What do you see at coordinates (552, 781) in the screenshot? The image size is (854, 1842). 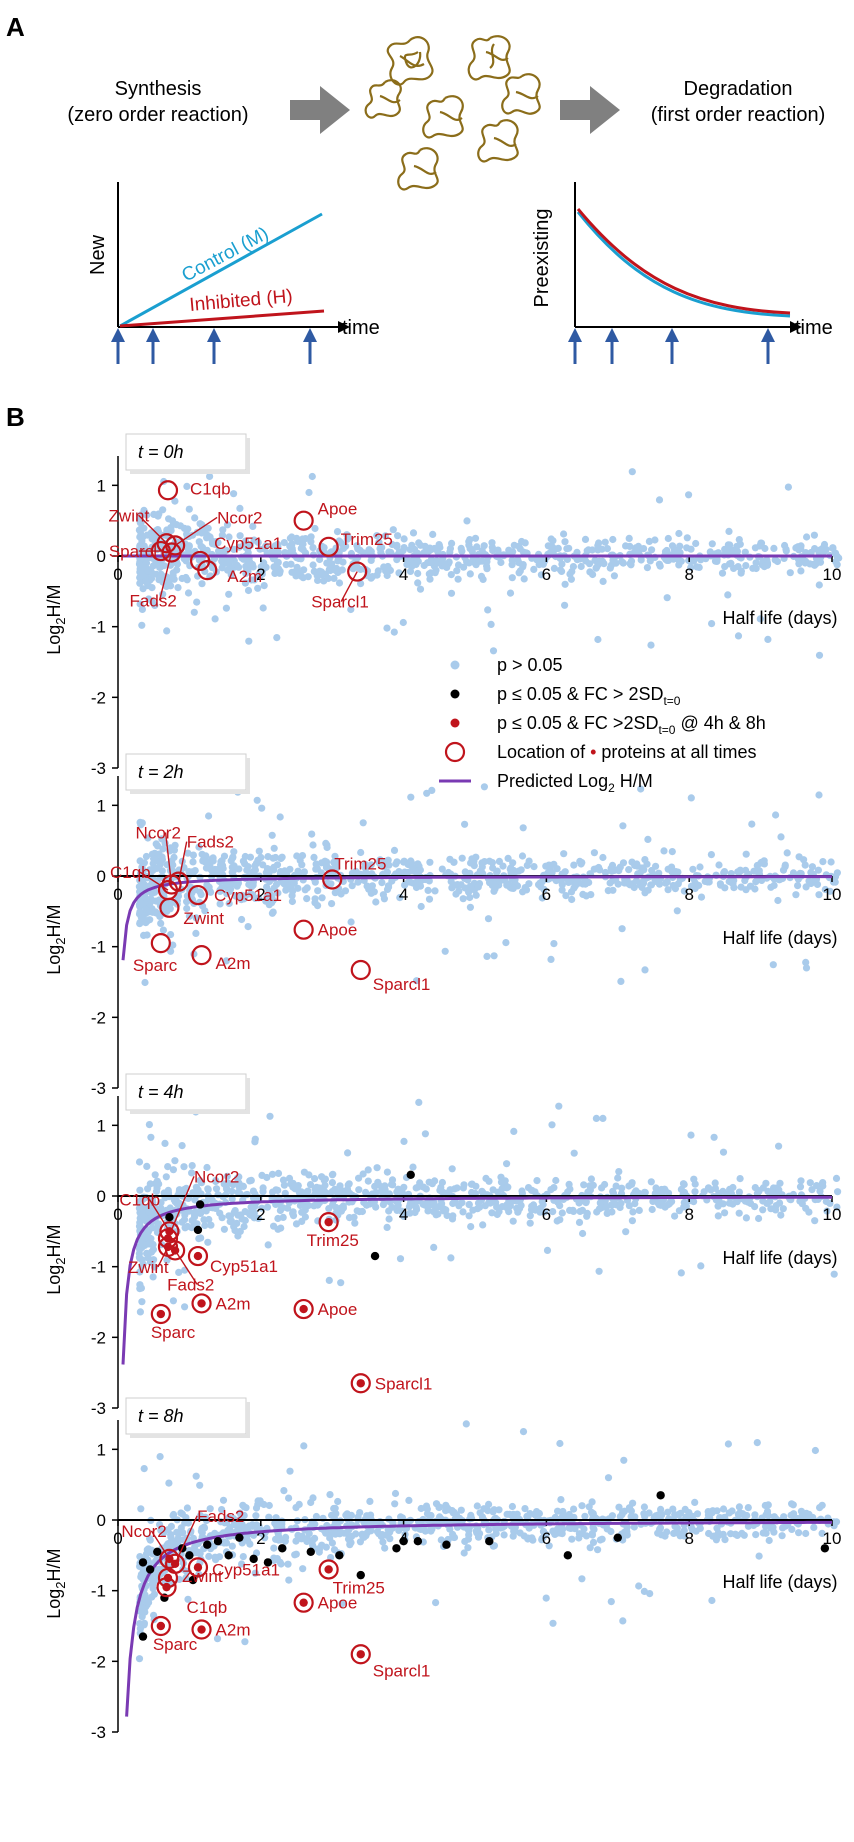 I see `legend-label-text: Predicted Log` at bounding box center [552, 781].